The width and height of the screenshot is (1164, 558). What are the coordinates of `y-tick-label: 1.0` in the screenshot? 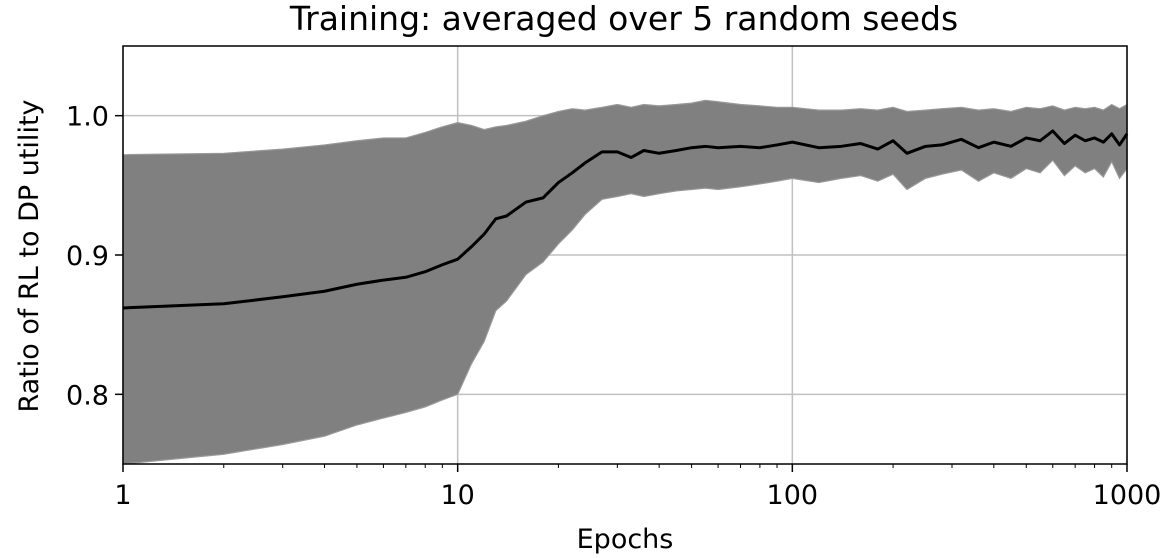 It's located at (87, 117).